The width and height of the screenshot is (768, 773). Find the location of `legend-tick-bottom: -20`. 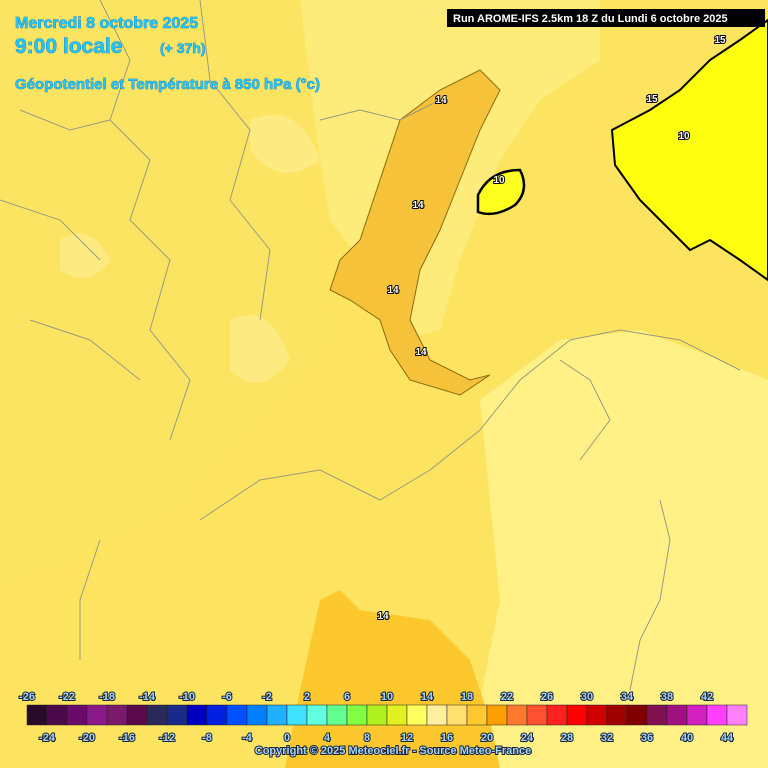

legend-tick-bottom: -20 is located at coordinates (87, 738).